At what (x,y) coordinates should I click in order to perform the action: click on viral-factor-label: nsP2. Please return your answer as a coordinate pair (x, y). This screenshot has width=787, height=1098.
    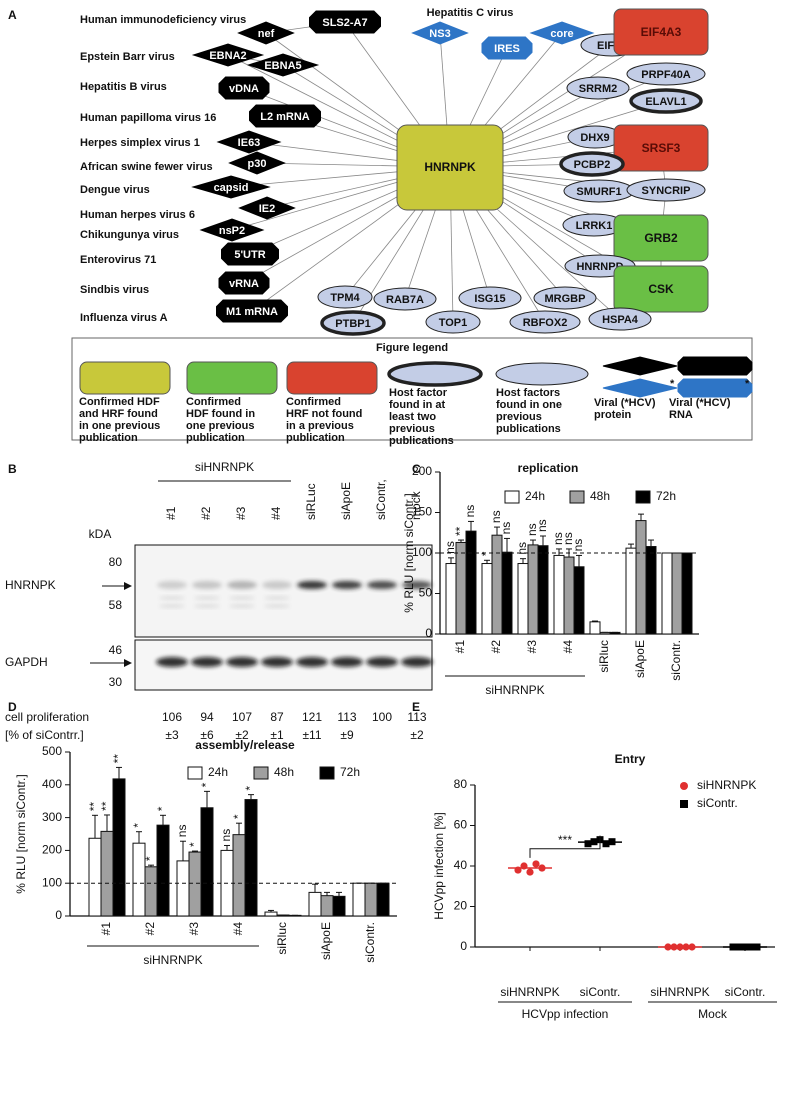
    Looking at the image, I should click on (232, 231).